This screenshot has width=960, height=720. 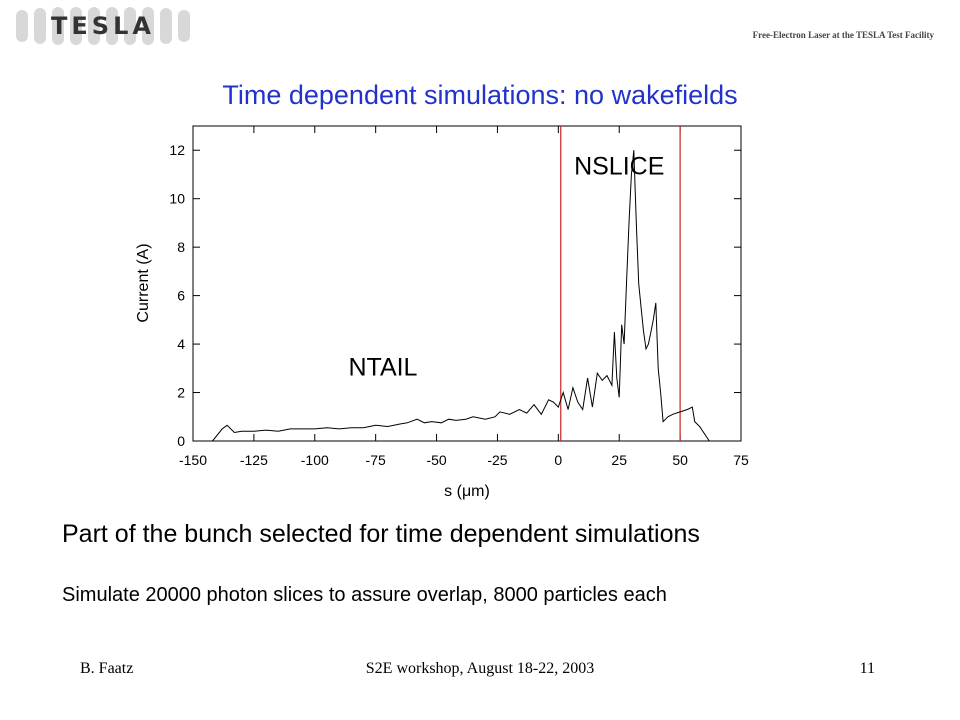 I want to click on x-tick-label: 0, so click(x=558, y=460).